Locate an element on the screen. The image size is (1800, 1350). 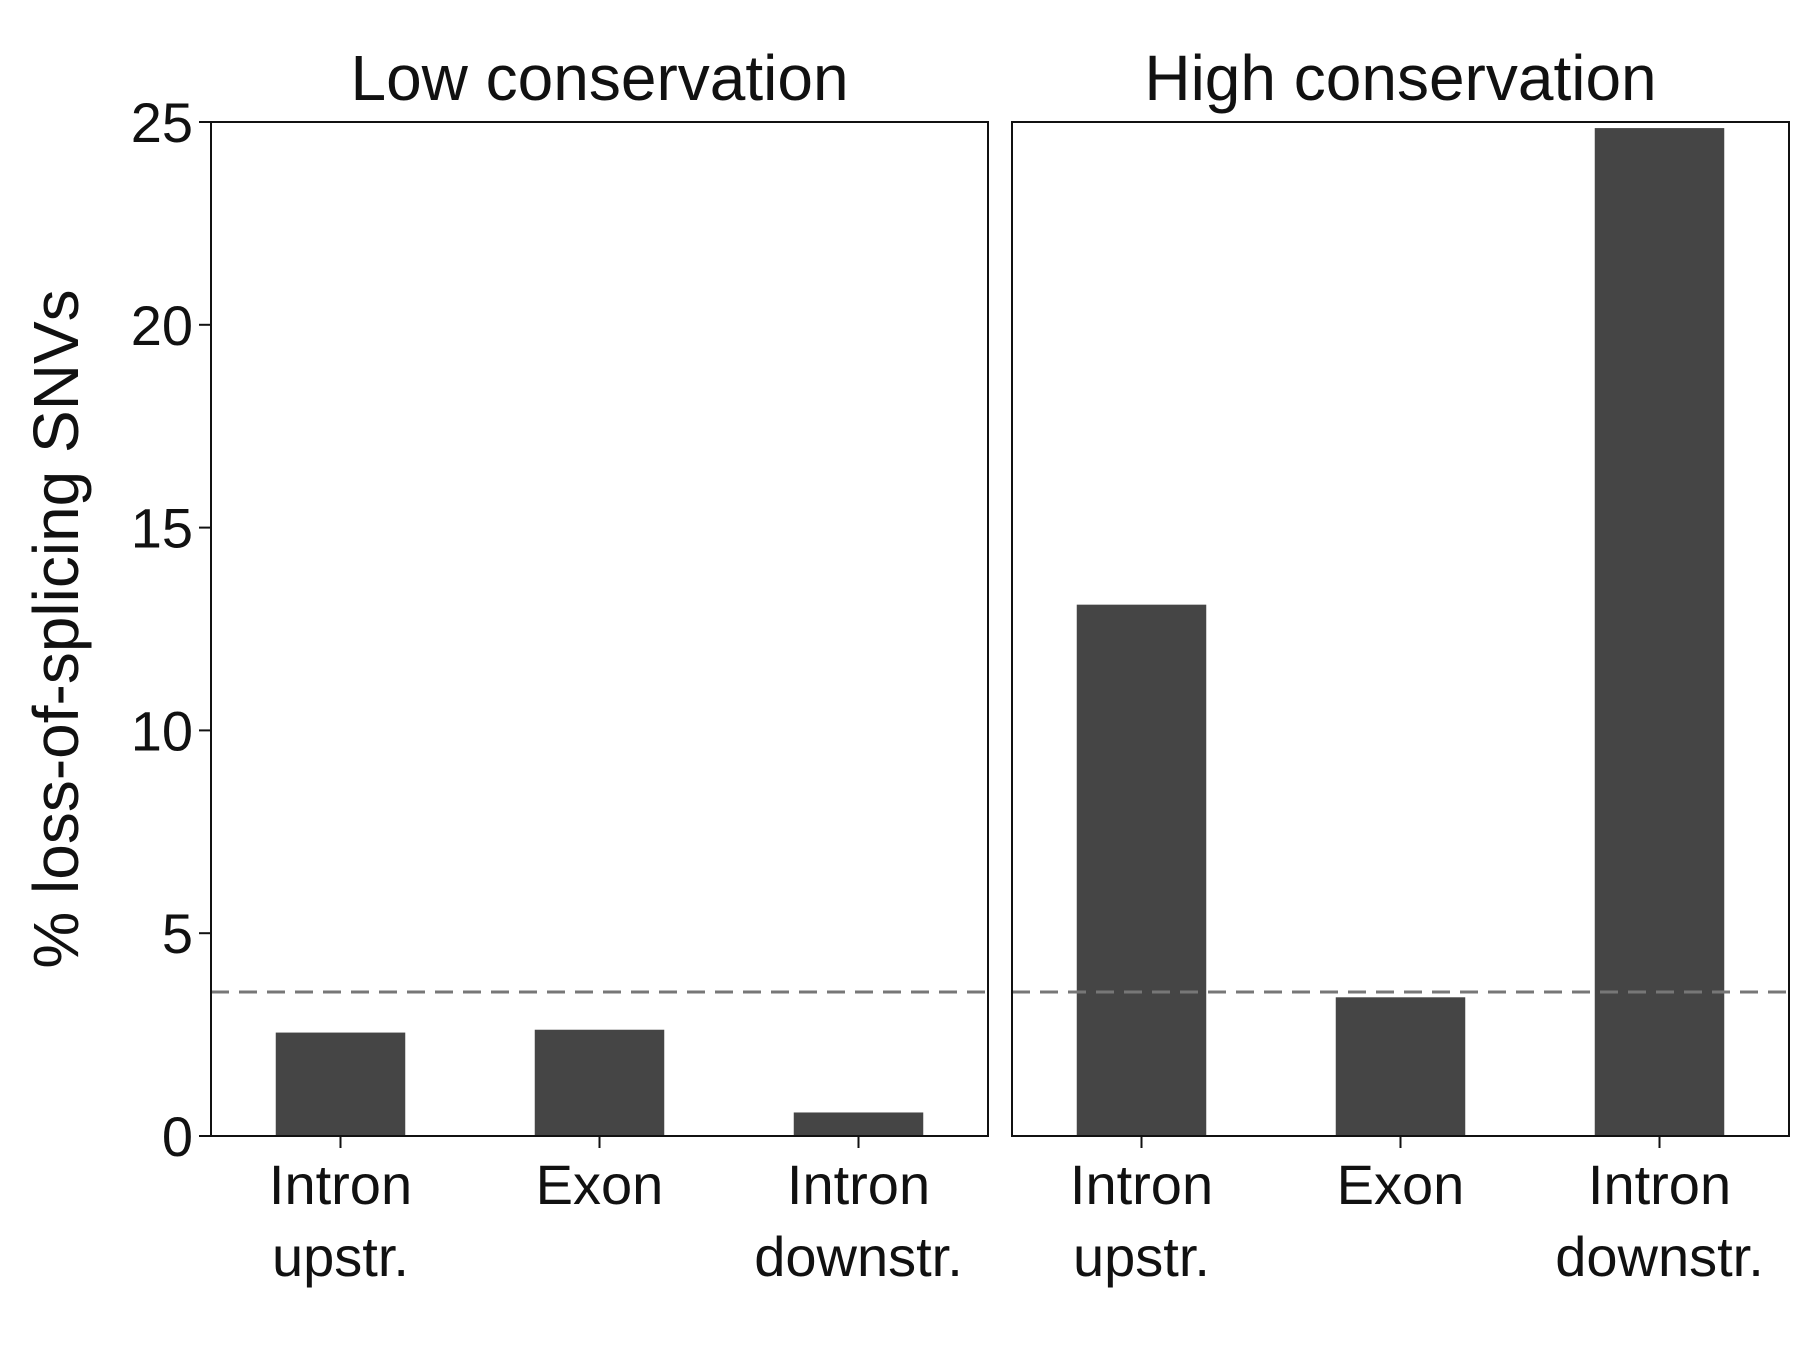
y-tick-label: 15 is located at coordinates (162, 528).